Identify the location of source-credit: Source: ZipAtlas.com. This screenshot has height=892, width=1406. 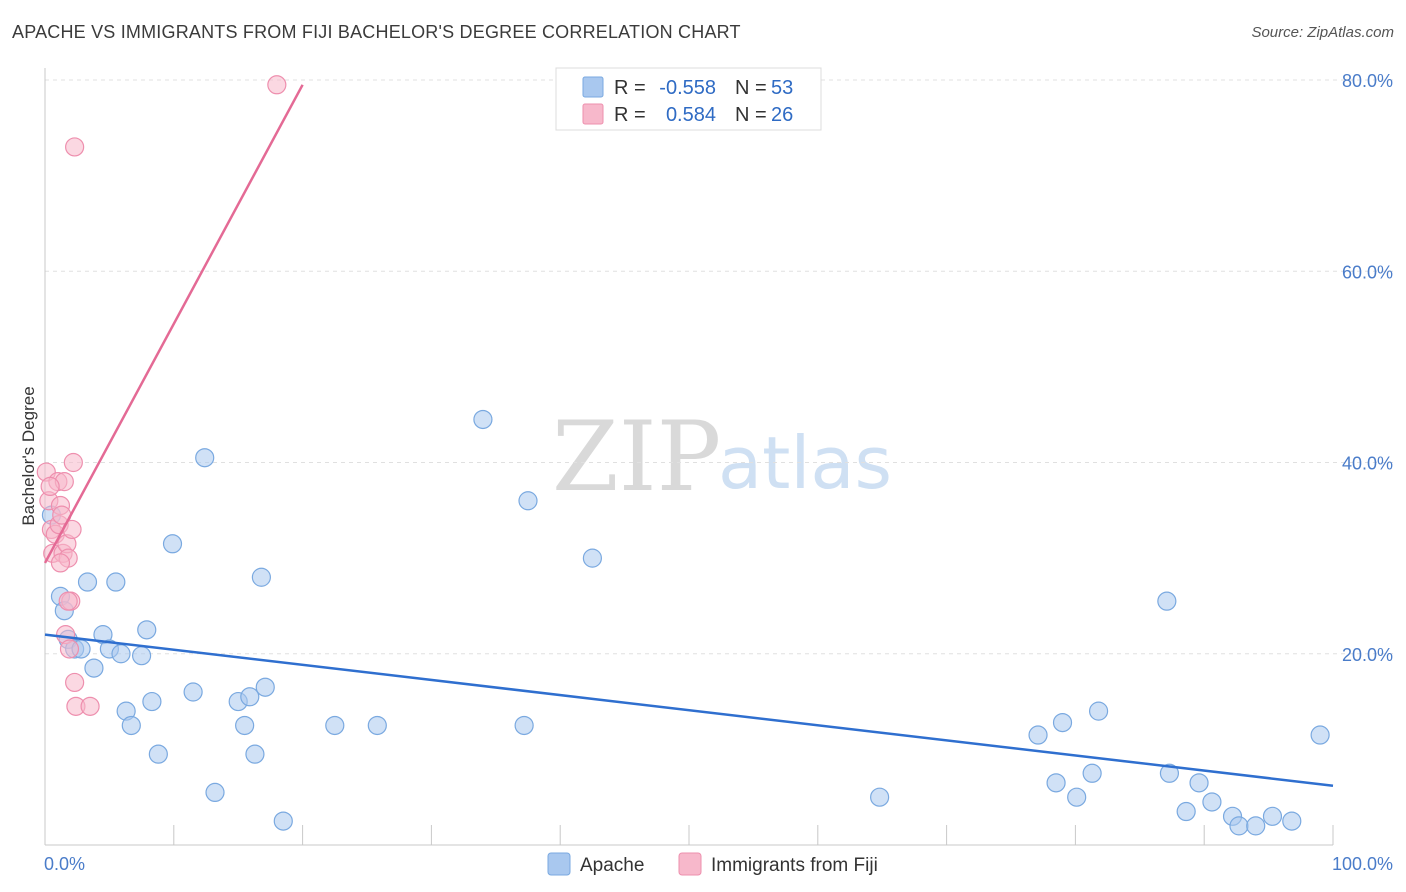
(1322, 32).